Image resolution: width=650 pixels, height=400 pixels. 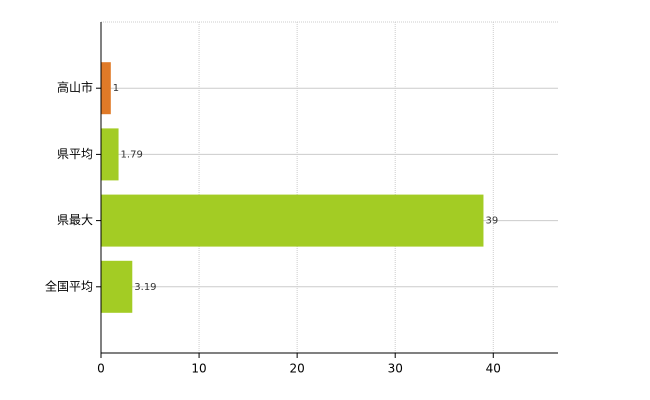 What do you see at coordinates (145, 287) in the screenshot?
I see `value-label: 3.19` at bounding box center [145, 287].